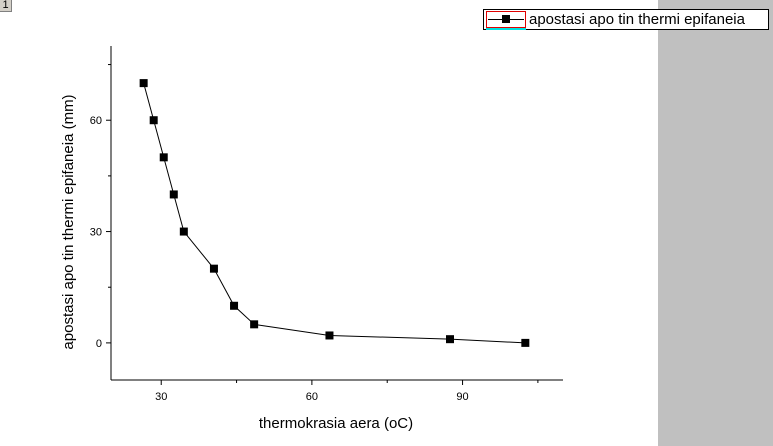  Describe the element at coordinates (462, 397) in the screenshot. I see `x-tick-label: 90` at that location.